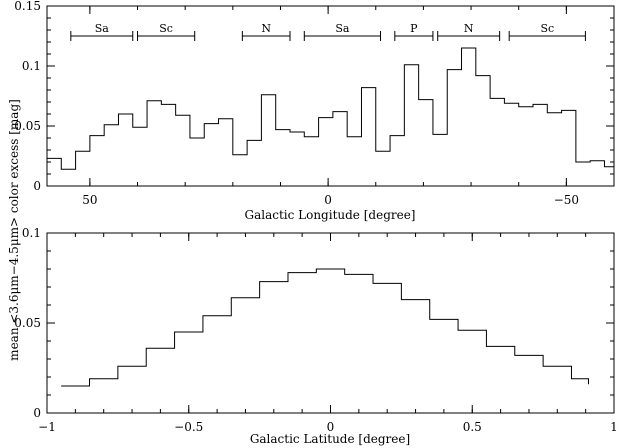  Describe the element at coordinates (566, 200) in the screenshot. I see `x-tick-label: −50` at that location.